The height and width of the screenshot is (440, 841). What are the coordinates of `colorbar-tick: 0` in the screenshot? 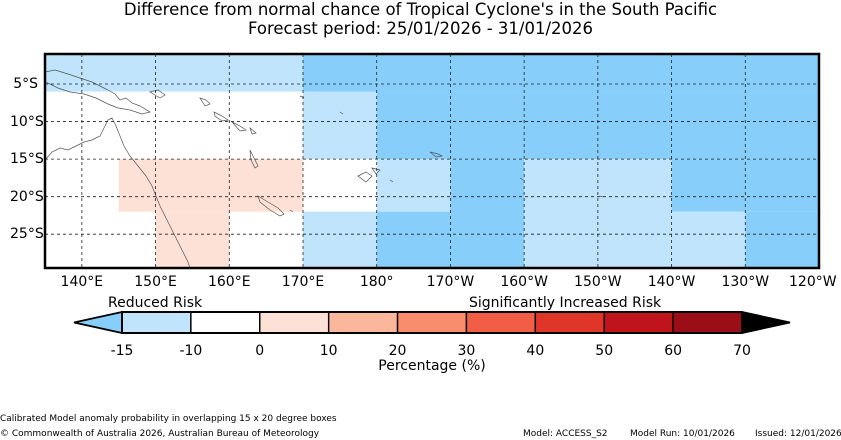 It's located at (260, 351).